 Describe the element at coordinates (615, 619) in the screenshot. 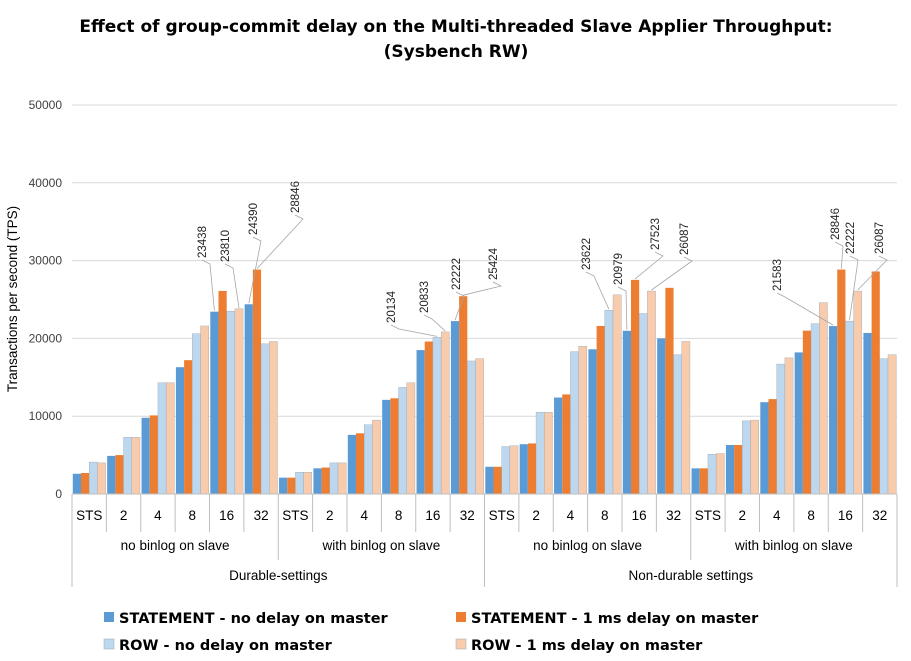

I see `legend-label: STATEMENT - 1 ms delay on master` at that location.